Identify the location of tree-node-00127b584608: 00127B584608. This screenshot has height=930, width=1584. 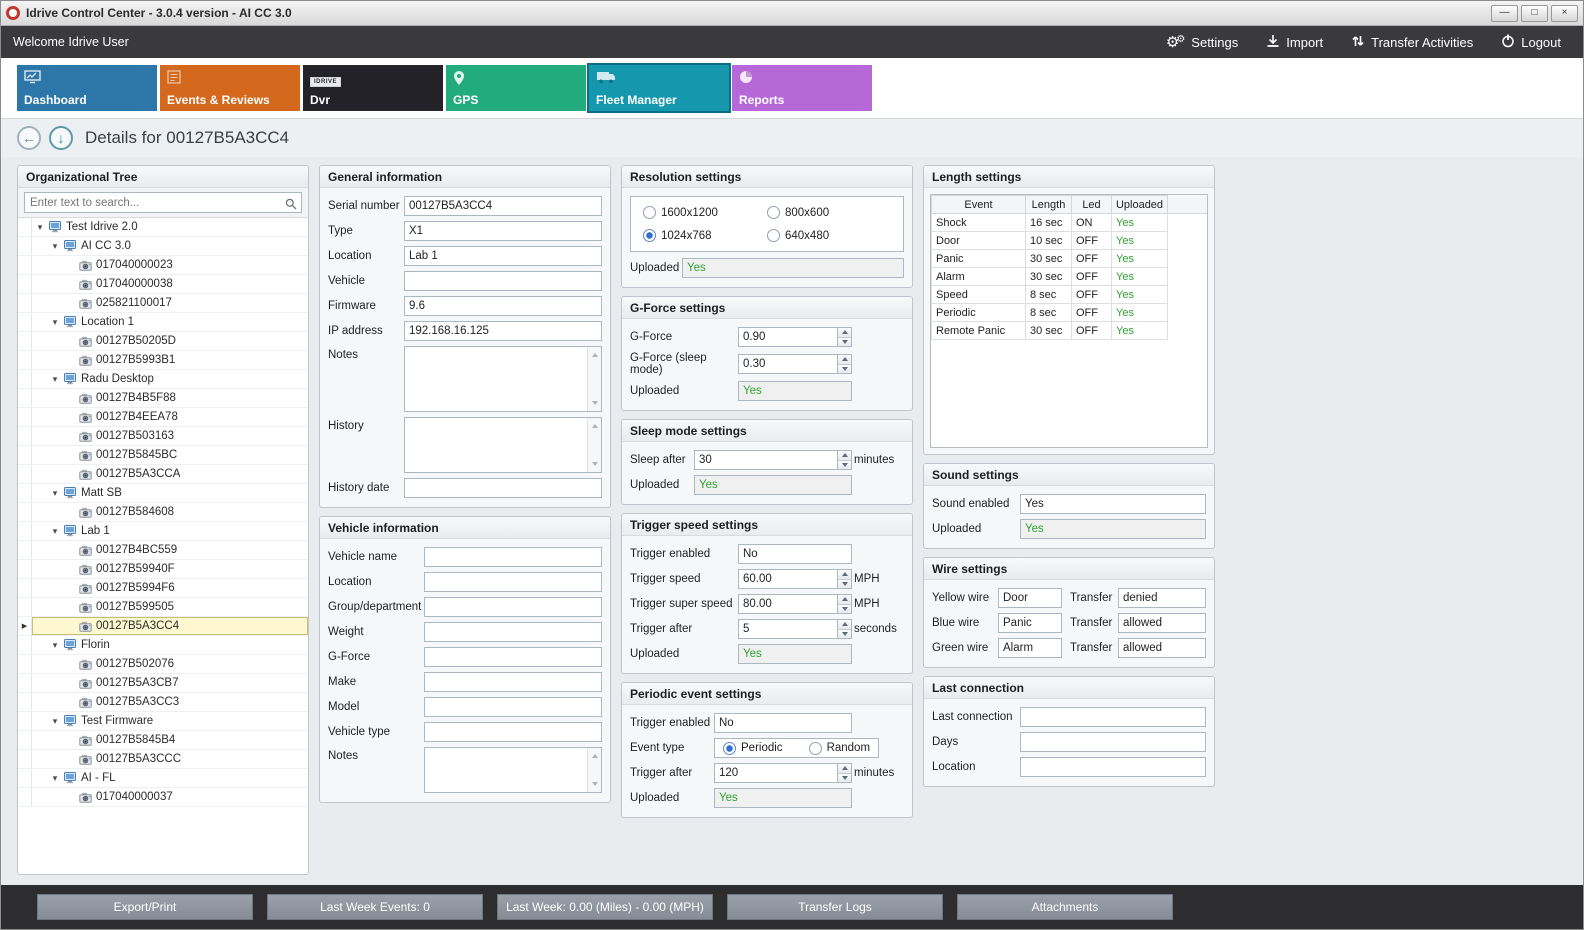
(163, 512).